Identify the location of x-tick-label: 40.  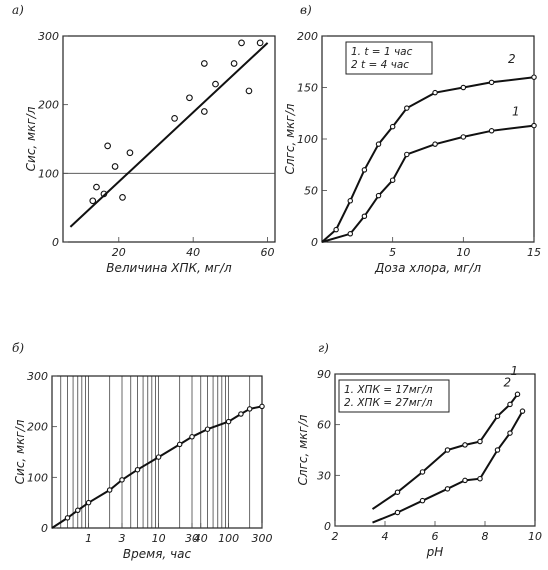
(193, 252).